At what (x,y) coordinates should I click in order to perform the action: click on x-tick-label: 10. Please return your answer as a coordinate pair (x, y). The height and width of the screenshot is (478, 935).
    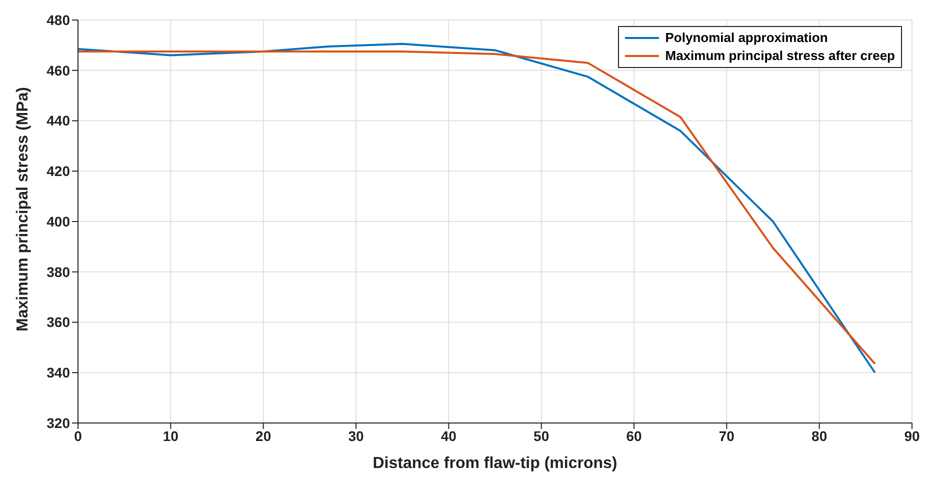
    Looking at the image, I should click on (170, 436).